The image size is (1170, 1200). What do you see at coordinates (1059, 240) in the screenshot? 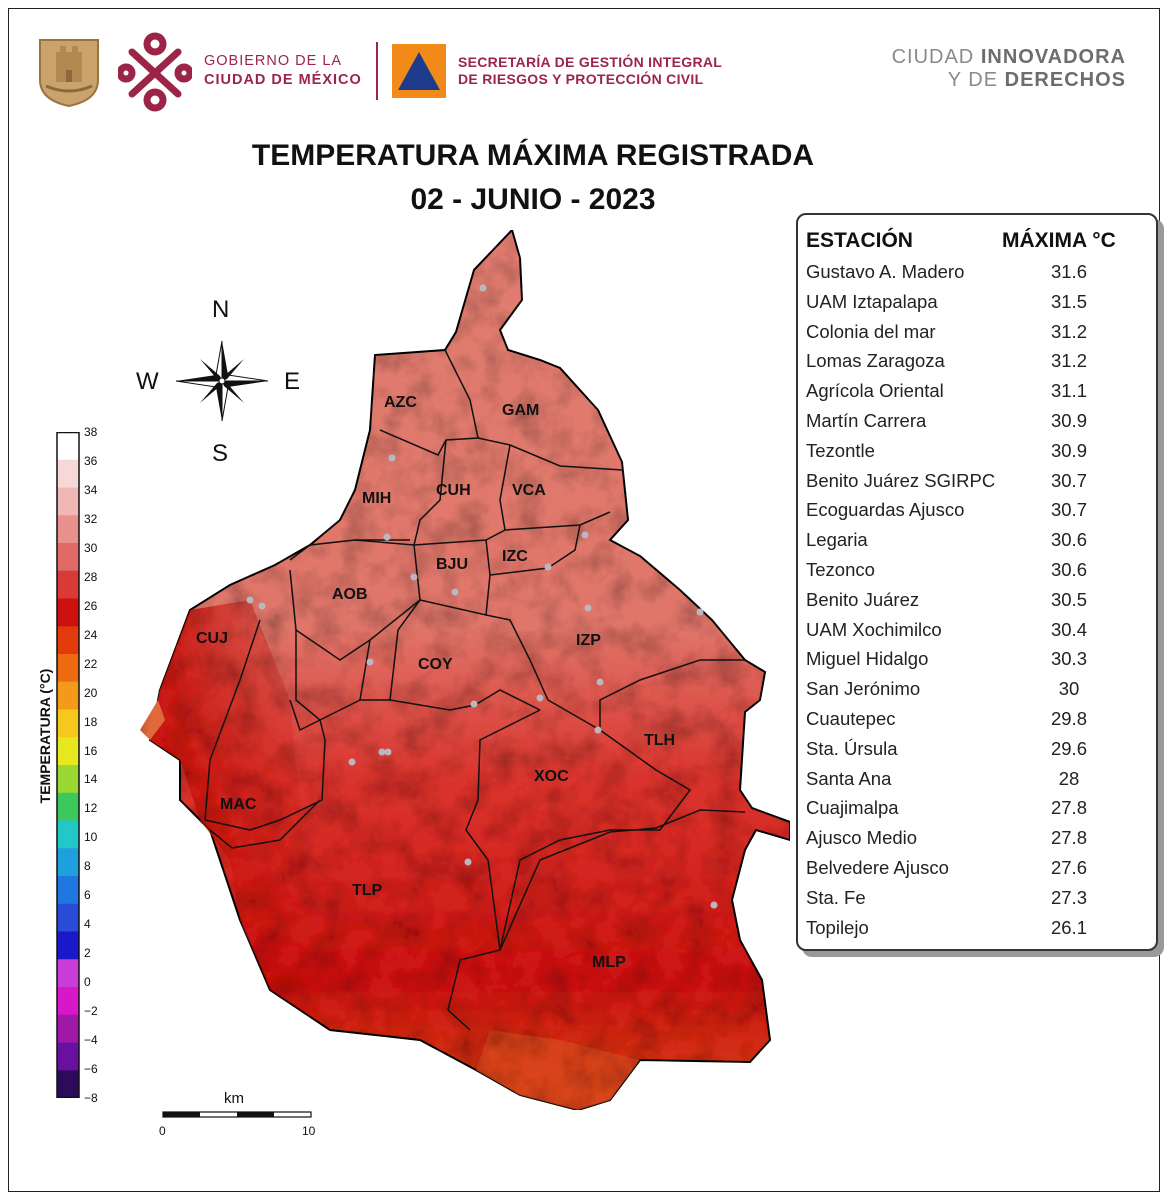
I see `col-max-header: MÁXIMA °C` at bounding box center [1059, 240].